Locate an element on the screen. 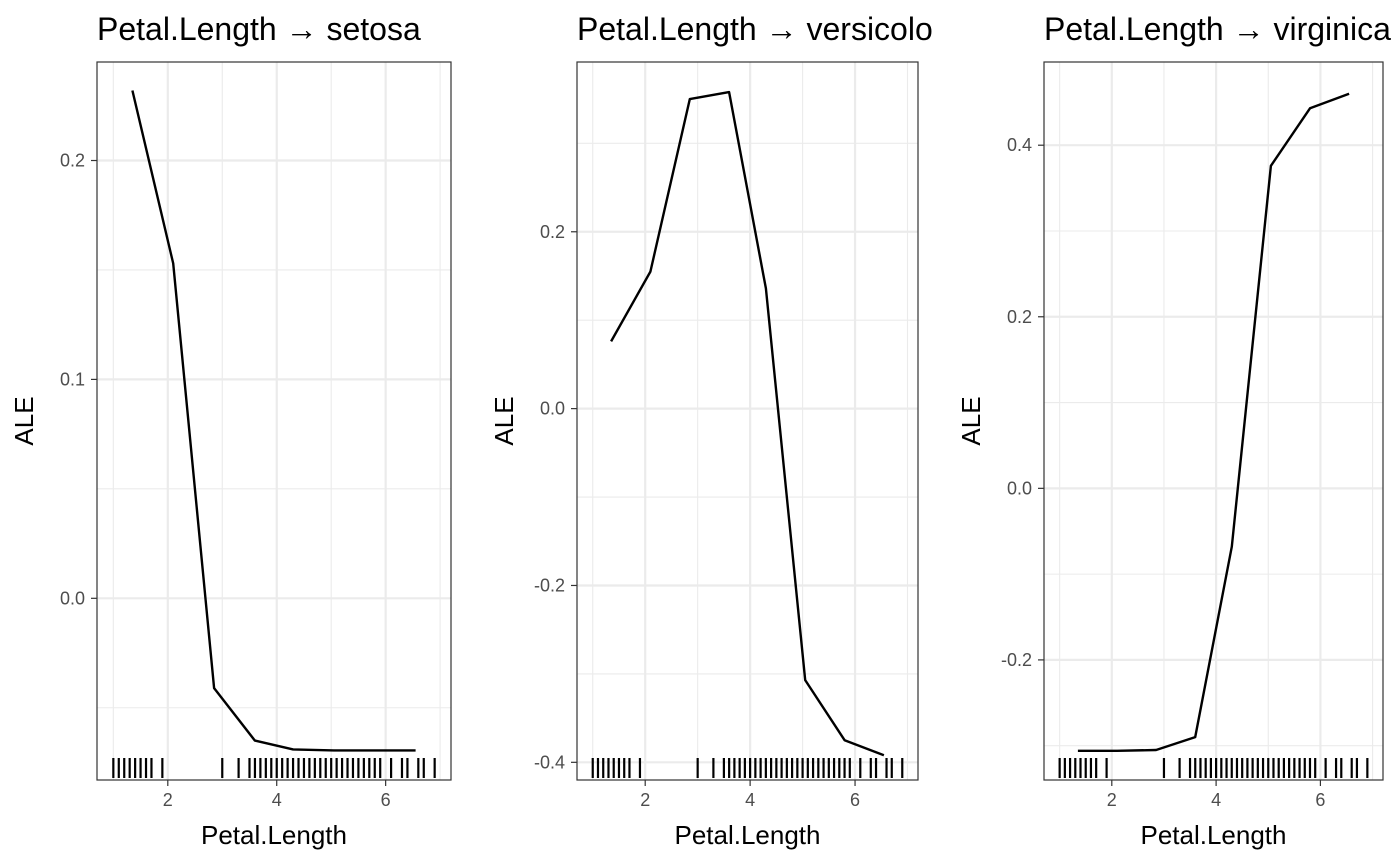 This screenshot has height=866, width=1400. chart-title: Petal.Length → setosa is located at coordinates (259, 29).